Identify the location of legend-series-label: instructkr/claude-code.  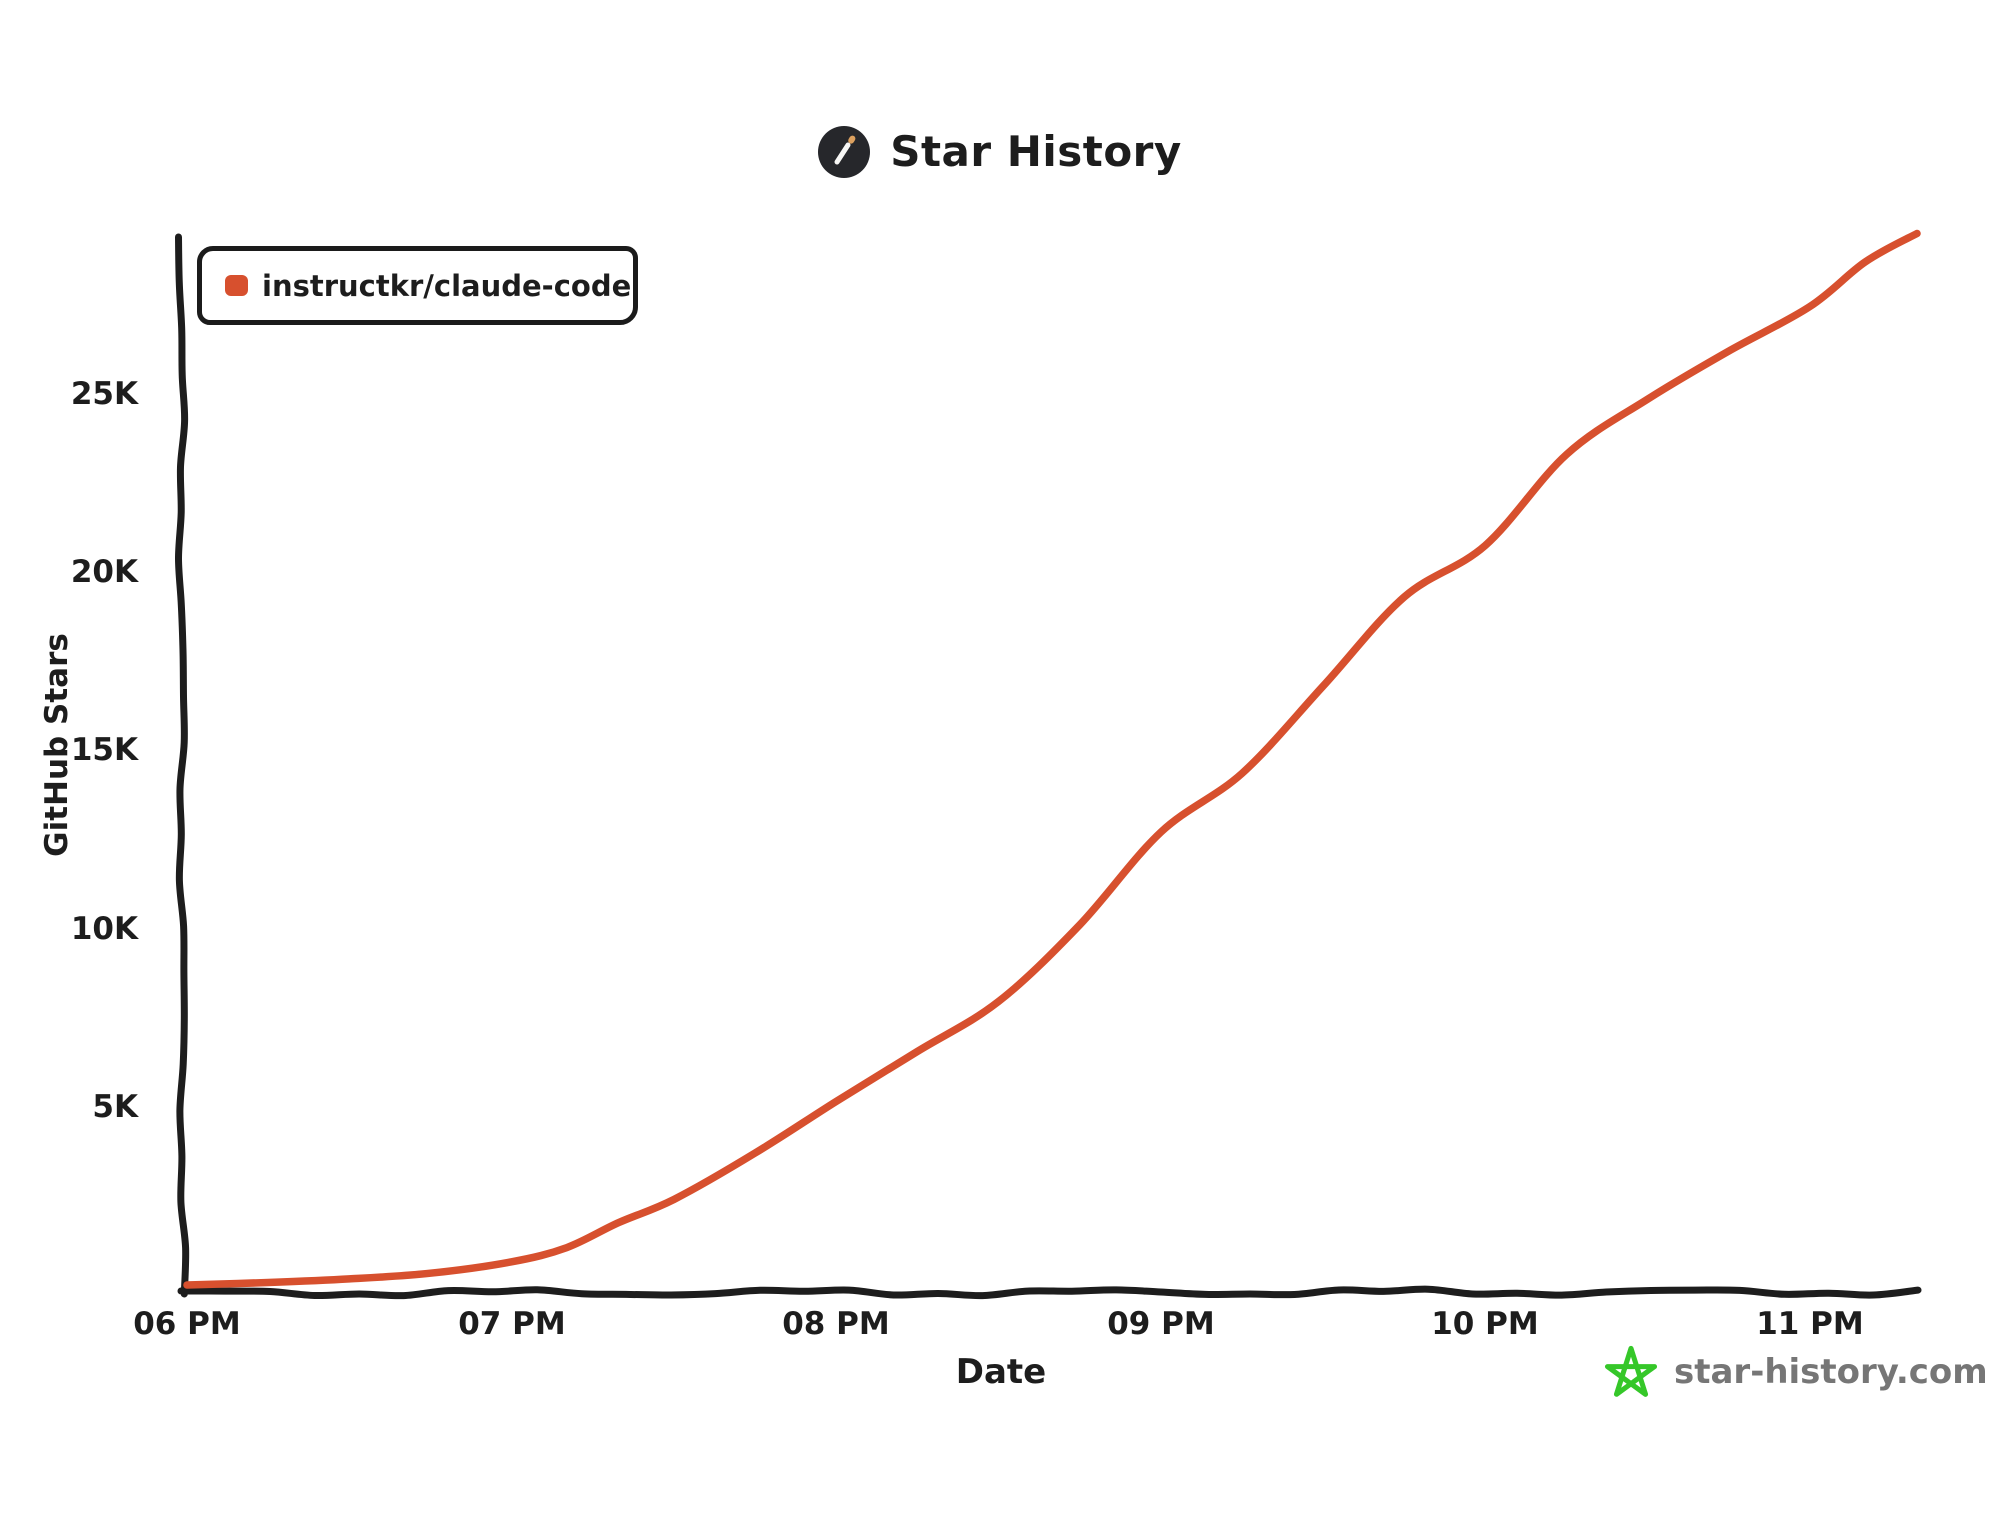
(447, 285).